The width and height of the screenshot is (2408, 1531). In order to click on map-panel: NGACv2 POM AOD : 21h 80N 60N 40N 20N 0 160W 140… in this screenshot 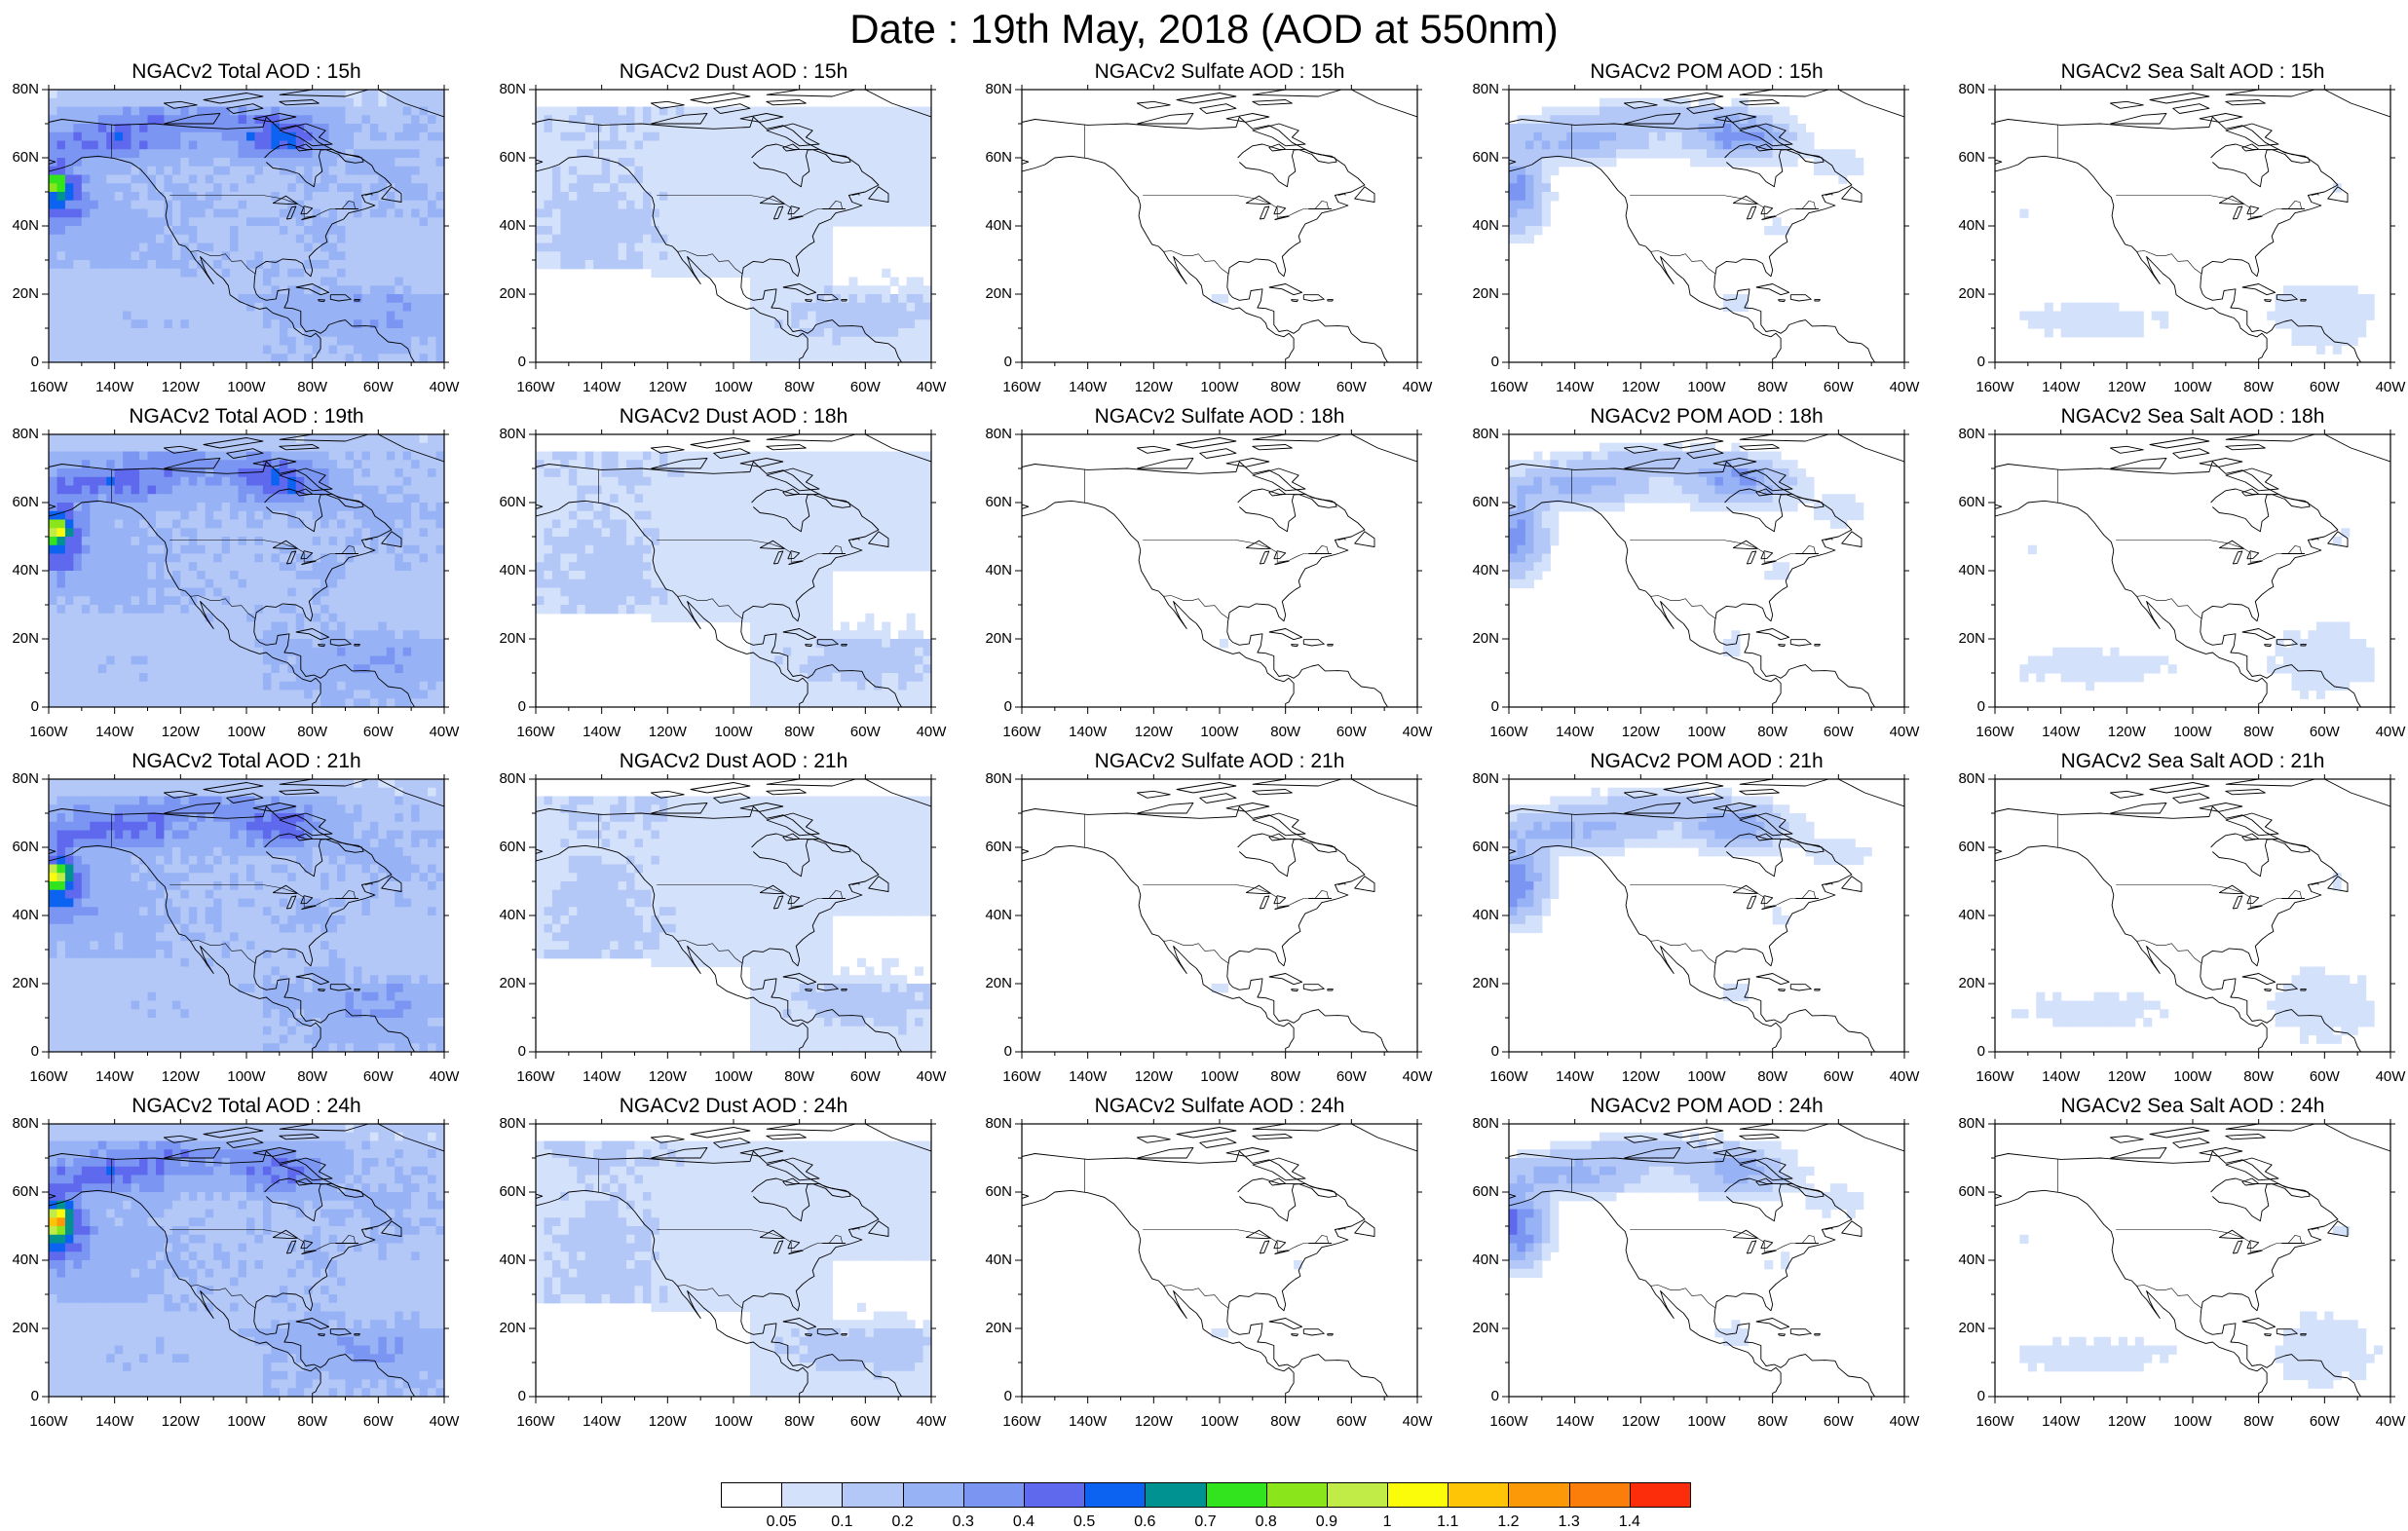, I will do `click(1706, 930)`.